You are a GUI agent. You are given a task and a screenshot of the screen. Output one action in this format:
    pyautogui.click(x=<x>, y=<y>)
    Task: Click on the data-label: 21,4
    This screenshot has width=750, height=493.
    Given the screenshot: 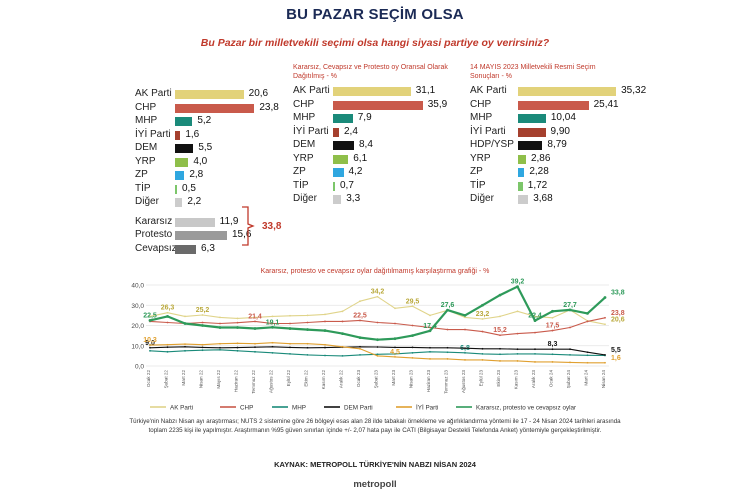 What is the action you would take?
    pyautogui.click(x=255, y=316)
    